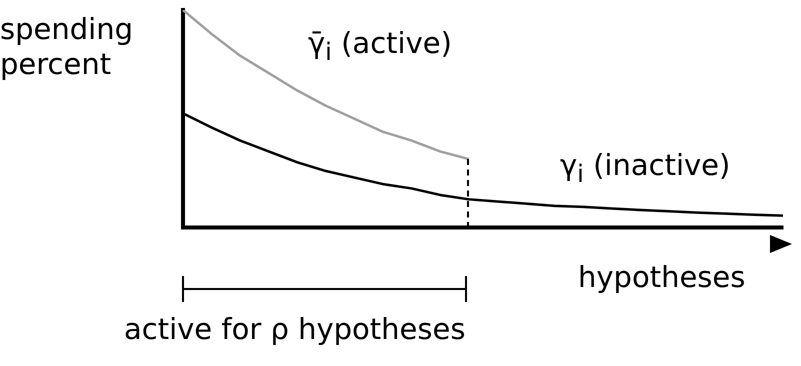  I want to click on text: active for ρ hypotheses, so click(295, 329).